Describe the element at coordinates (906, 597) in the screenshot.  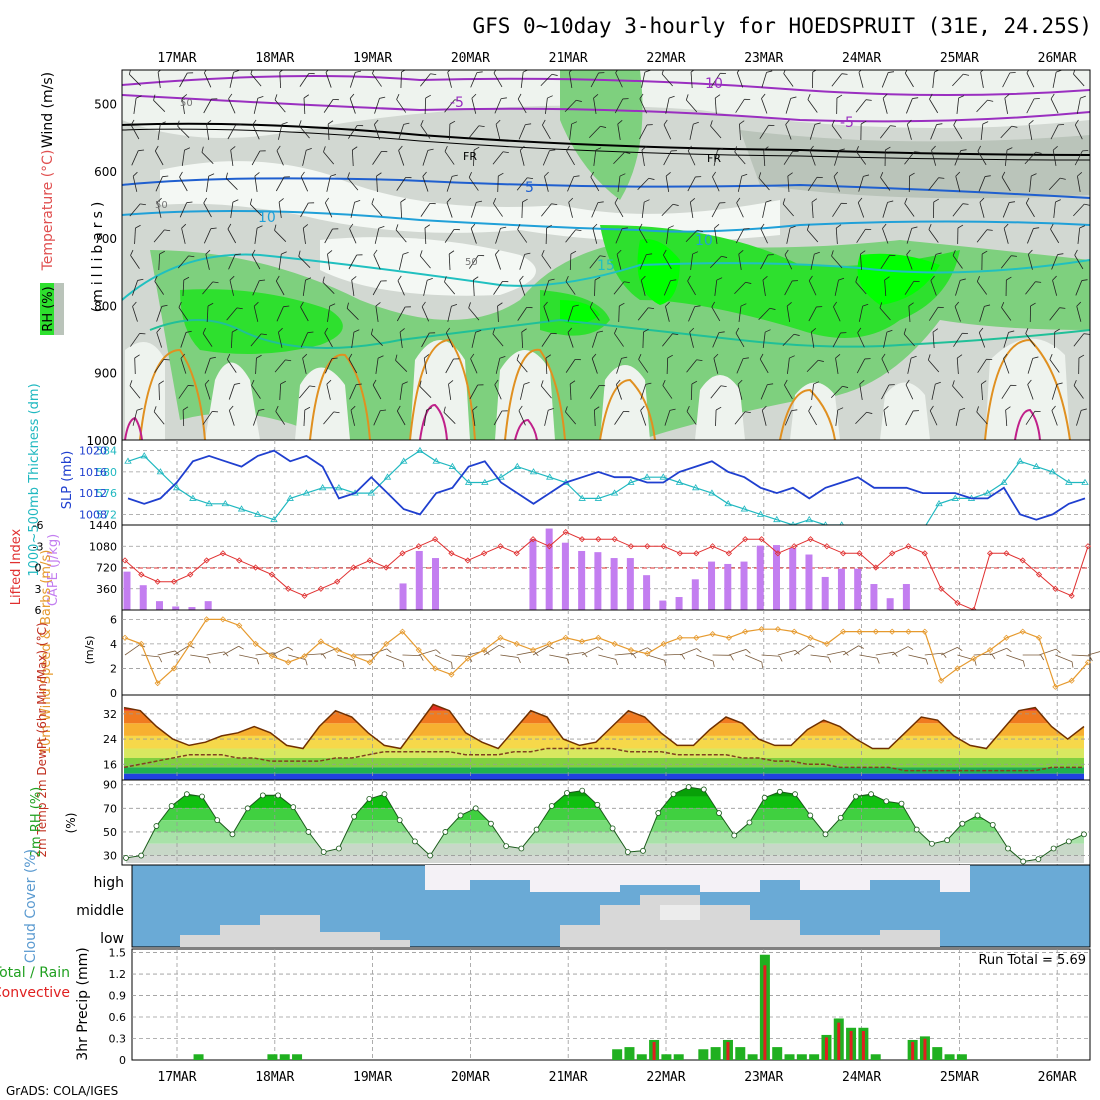
I see `cape-bar` at that location.